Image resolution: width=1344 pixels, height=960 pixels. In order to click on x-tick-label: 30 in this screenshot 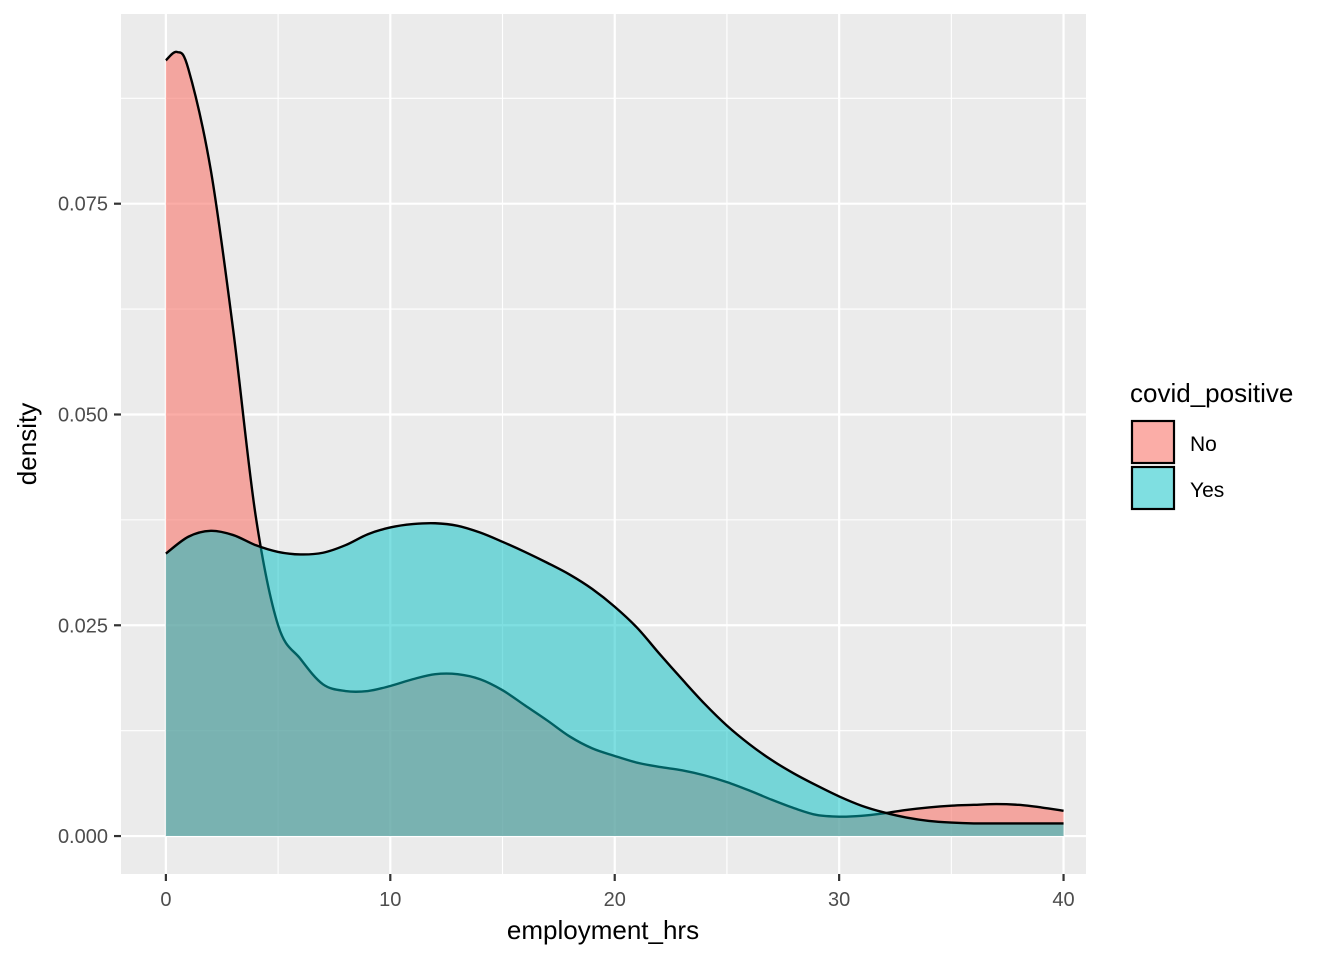, I will do `click(839, 900)`.